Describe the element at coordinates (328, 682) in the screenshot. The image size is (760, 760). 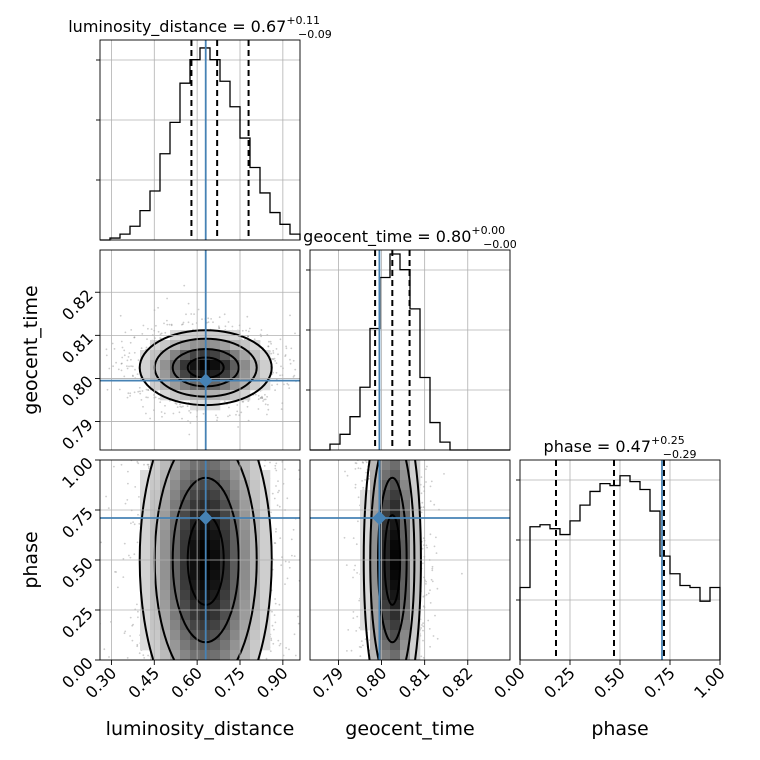
I see `x-tick-label-geocent_time-0: 0.79` at that location.